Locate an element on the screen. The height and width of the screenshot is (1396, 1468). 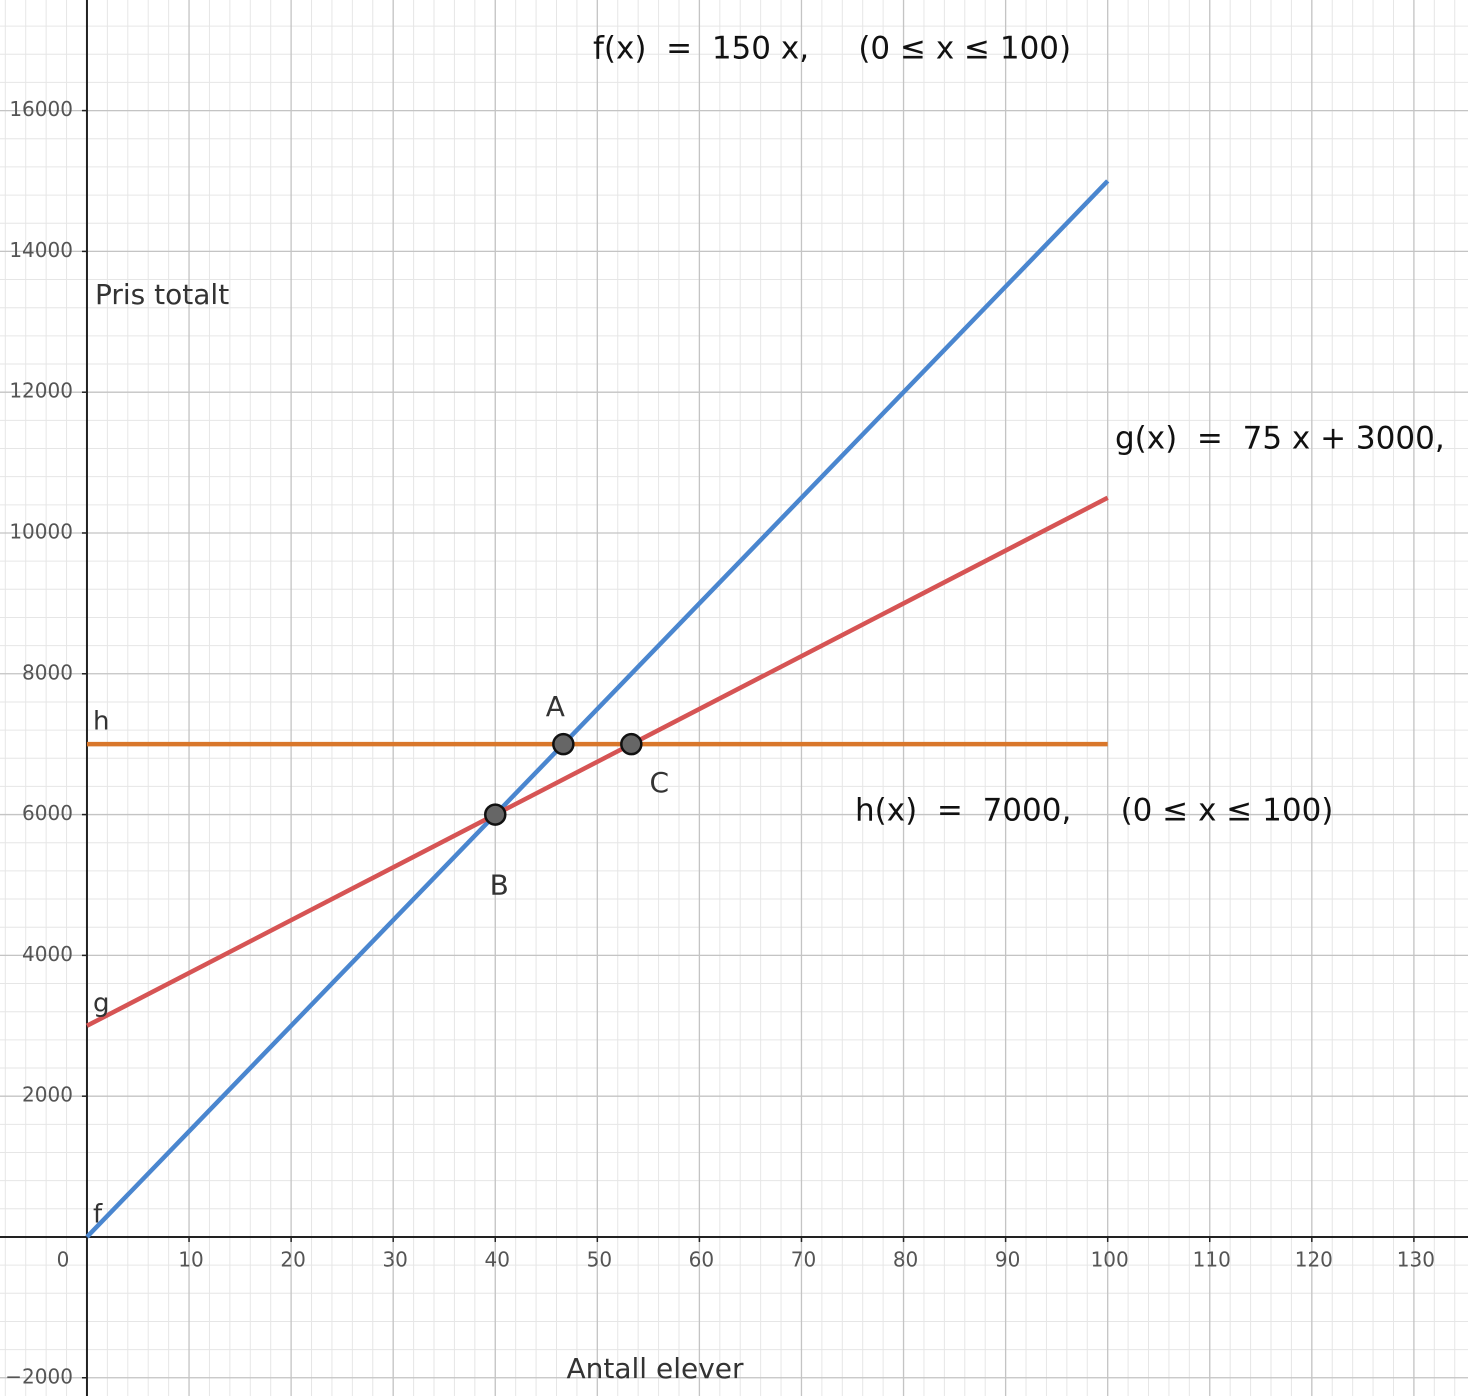
y-axis-label: Pris totalt is located at coordinates (162, 294).